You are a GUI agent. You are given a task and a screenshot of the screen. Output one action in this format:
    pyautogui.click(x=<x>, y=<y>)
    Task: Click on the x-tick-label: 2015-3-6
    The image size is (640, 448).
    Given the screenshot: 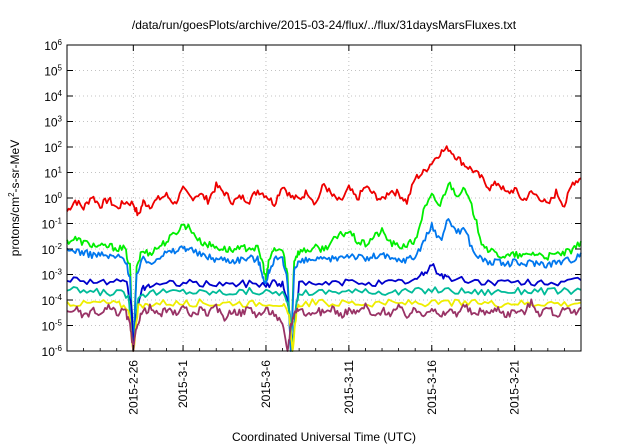 What is the action you would take?
    pyautogui.click(x=266, y=384)
    